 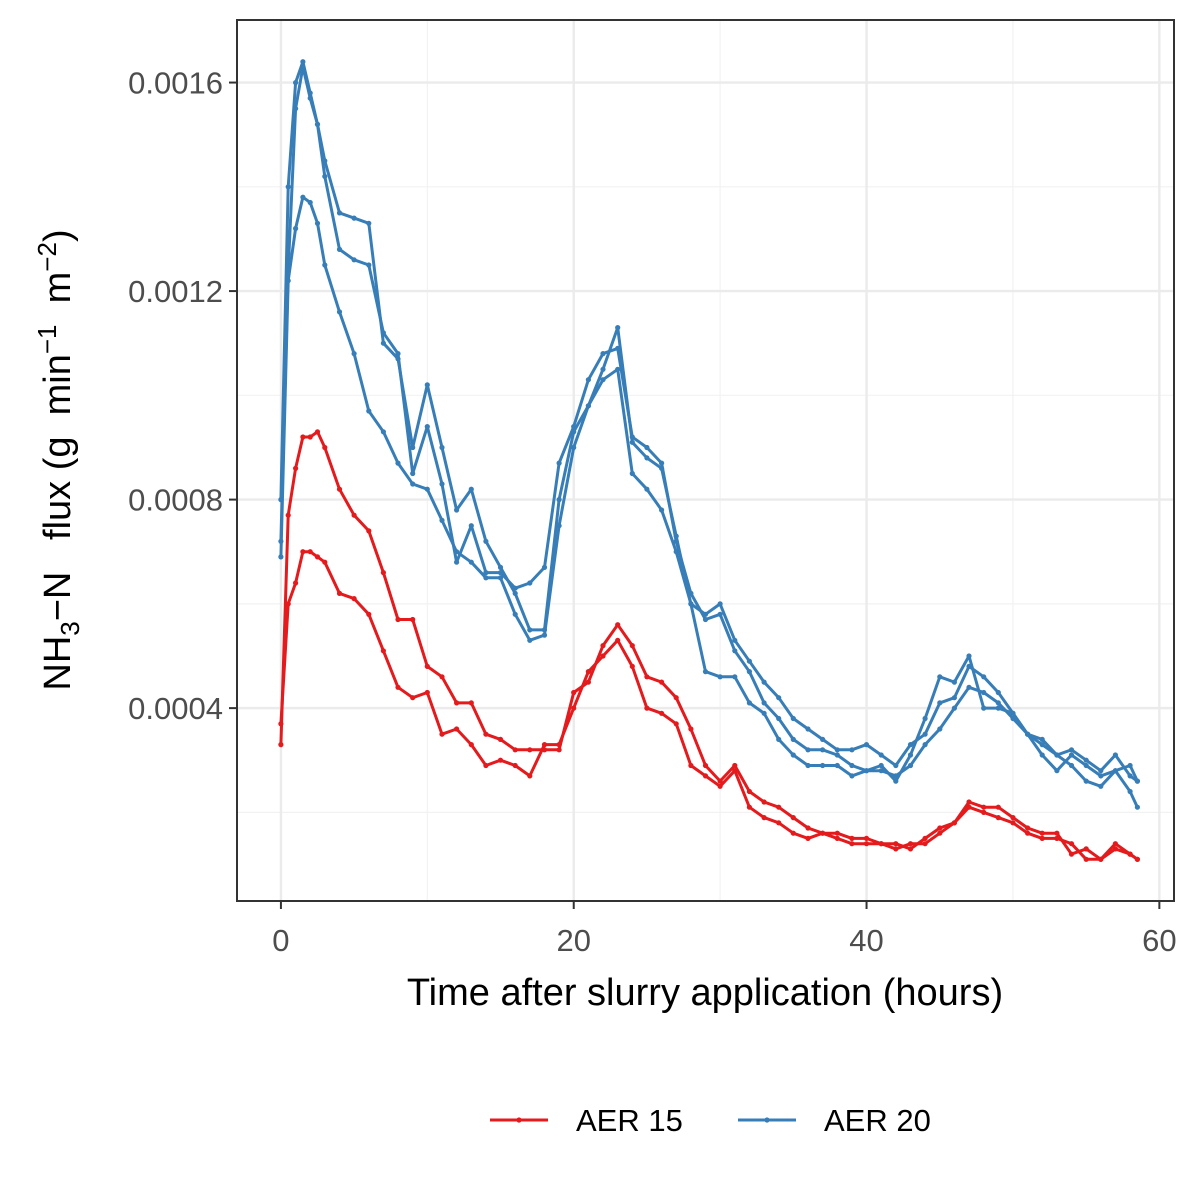 I want to click on y-axis-title-superscript-1: −1, so click(x=47, y=339).